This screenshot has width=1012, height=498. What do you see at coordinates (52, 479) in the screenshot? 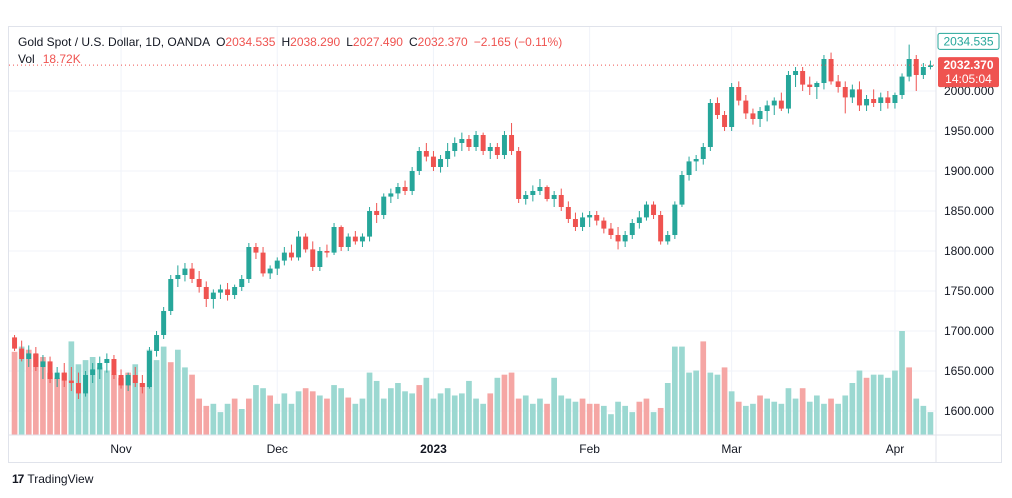
I see `tradingview-logo: 17 TradingView` at bounding box center [52, 479].